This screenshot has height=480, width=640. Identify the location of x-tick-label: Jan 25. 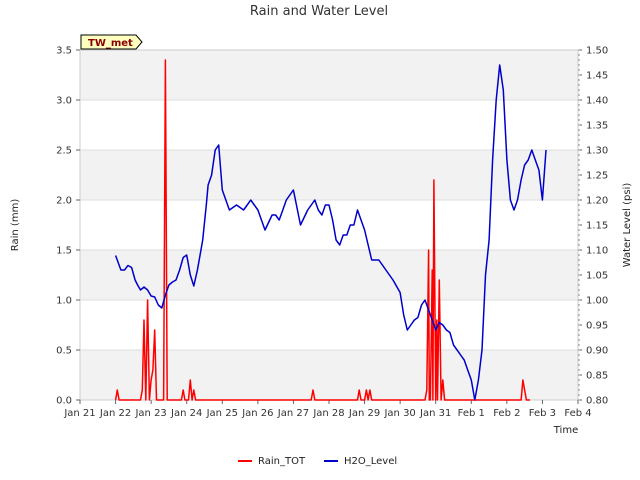
(222, 413).